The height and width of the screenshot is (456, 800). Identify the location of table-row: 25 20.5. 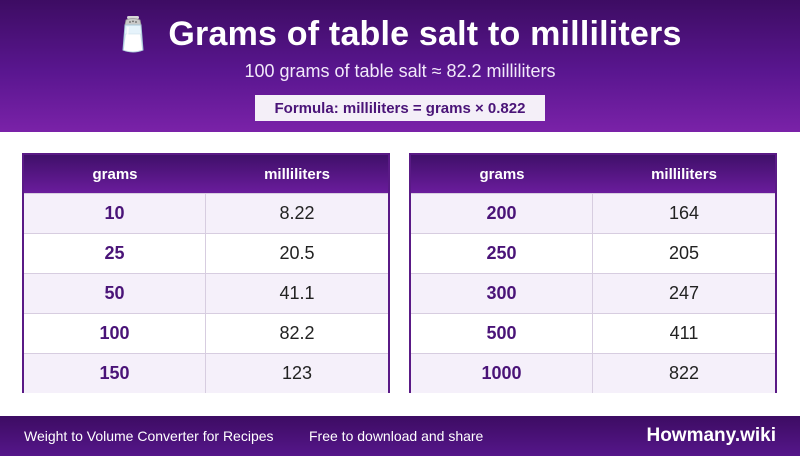
(206, 253).